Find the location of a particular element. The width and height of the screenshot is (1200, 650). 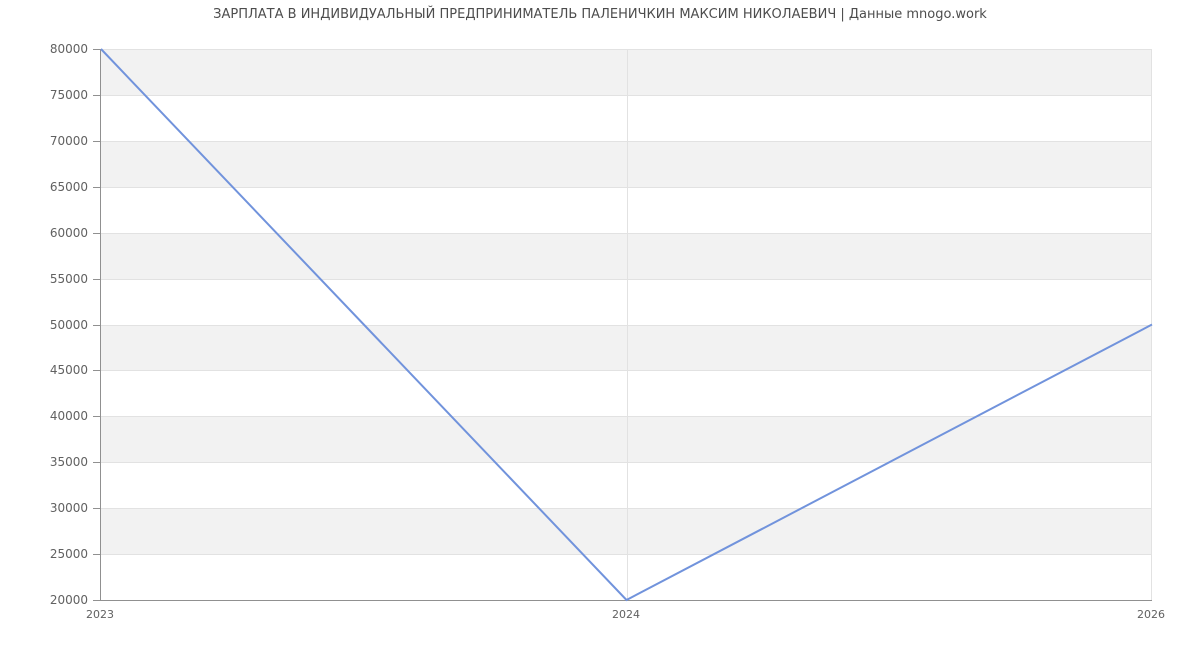

x-axis-label: 2026 is located at coordinates (1151, 614).